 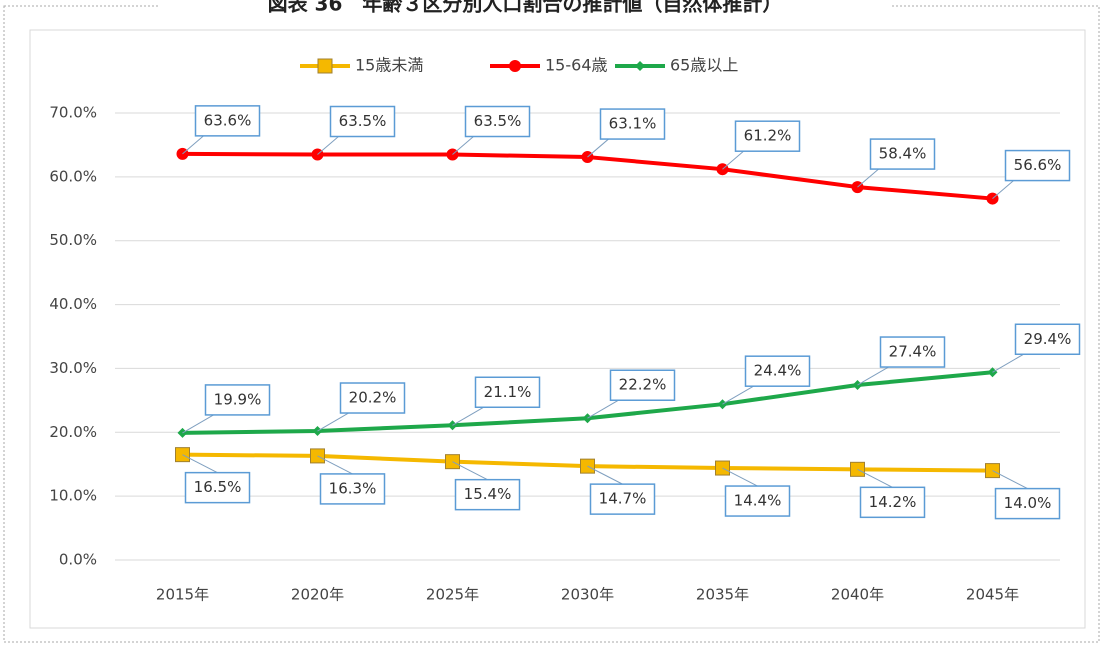 I want to click on data-label: 19.9%, so click(x=238, y=399).